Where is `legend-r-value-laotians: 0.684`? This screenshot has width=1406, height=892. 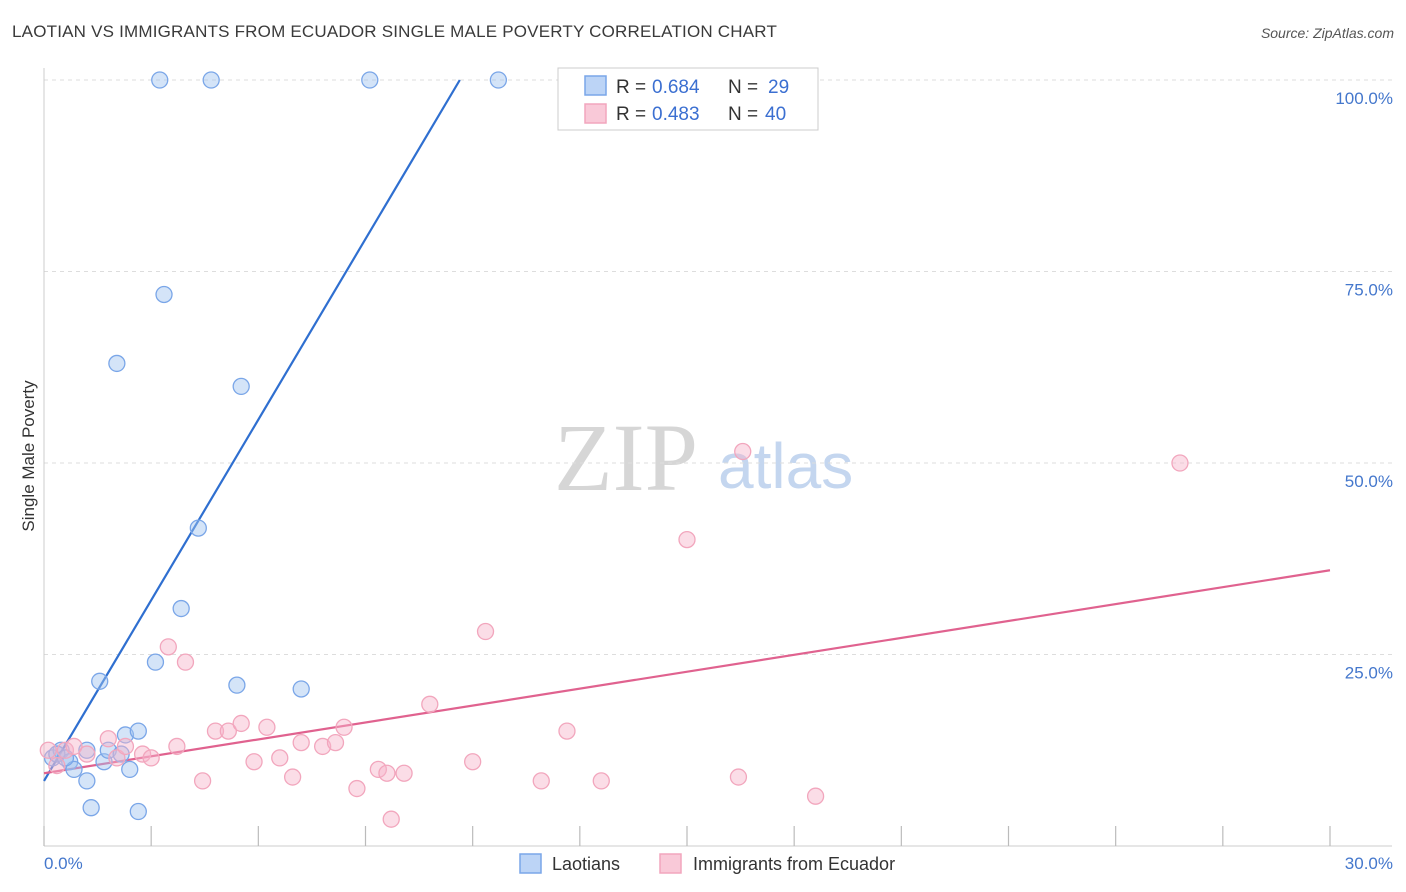
legend-r-value-laotians: 0.684 is located at coordinates (676, 87).